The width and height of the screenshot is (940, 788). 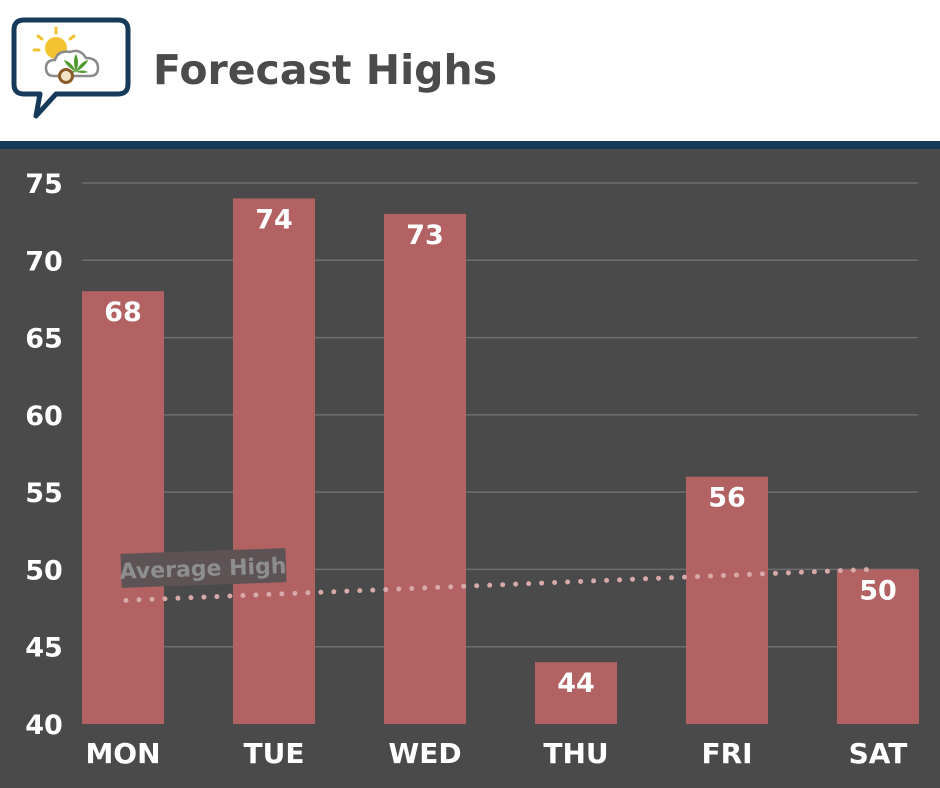 What do you see at coordinates (425, 235) in the screenshot?
I see `bar-value-label: 73` at bounding box center [425, 235].